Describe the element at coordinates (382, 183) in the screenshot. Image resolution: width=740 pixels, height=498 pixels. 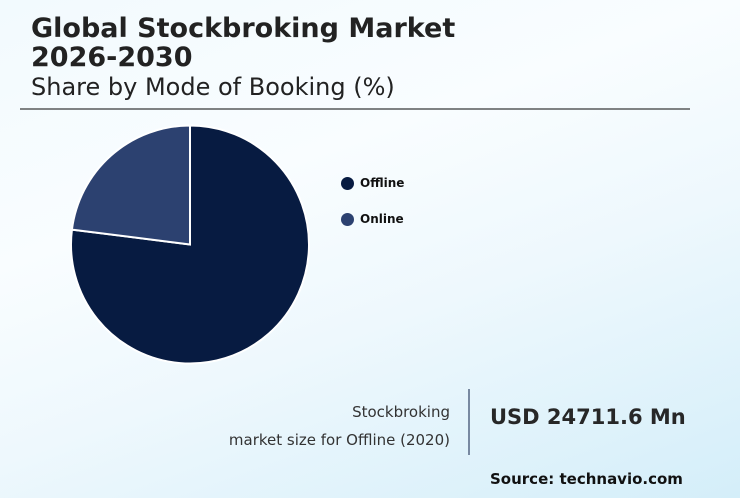
I see `legend-label: Offline` at that location.